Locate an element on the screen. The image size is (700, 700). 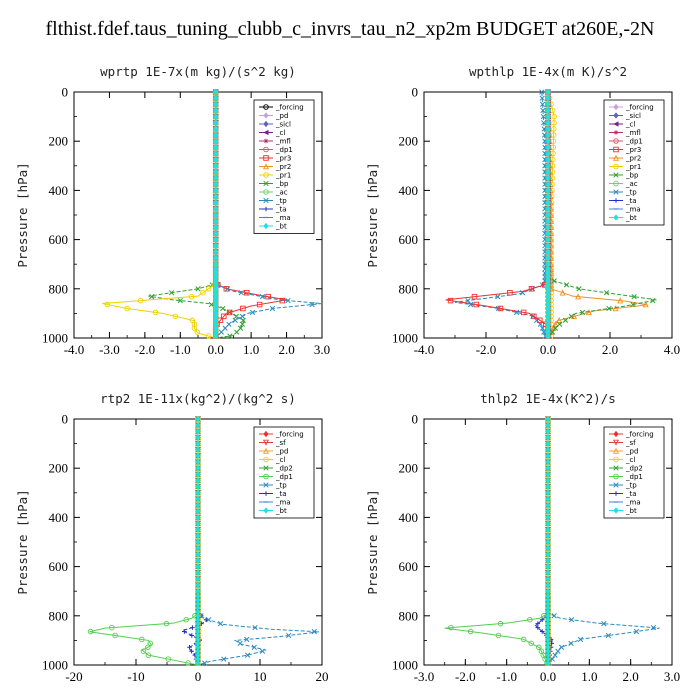
x-tick-label: 0.0 is located at coordinates (216, 349).